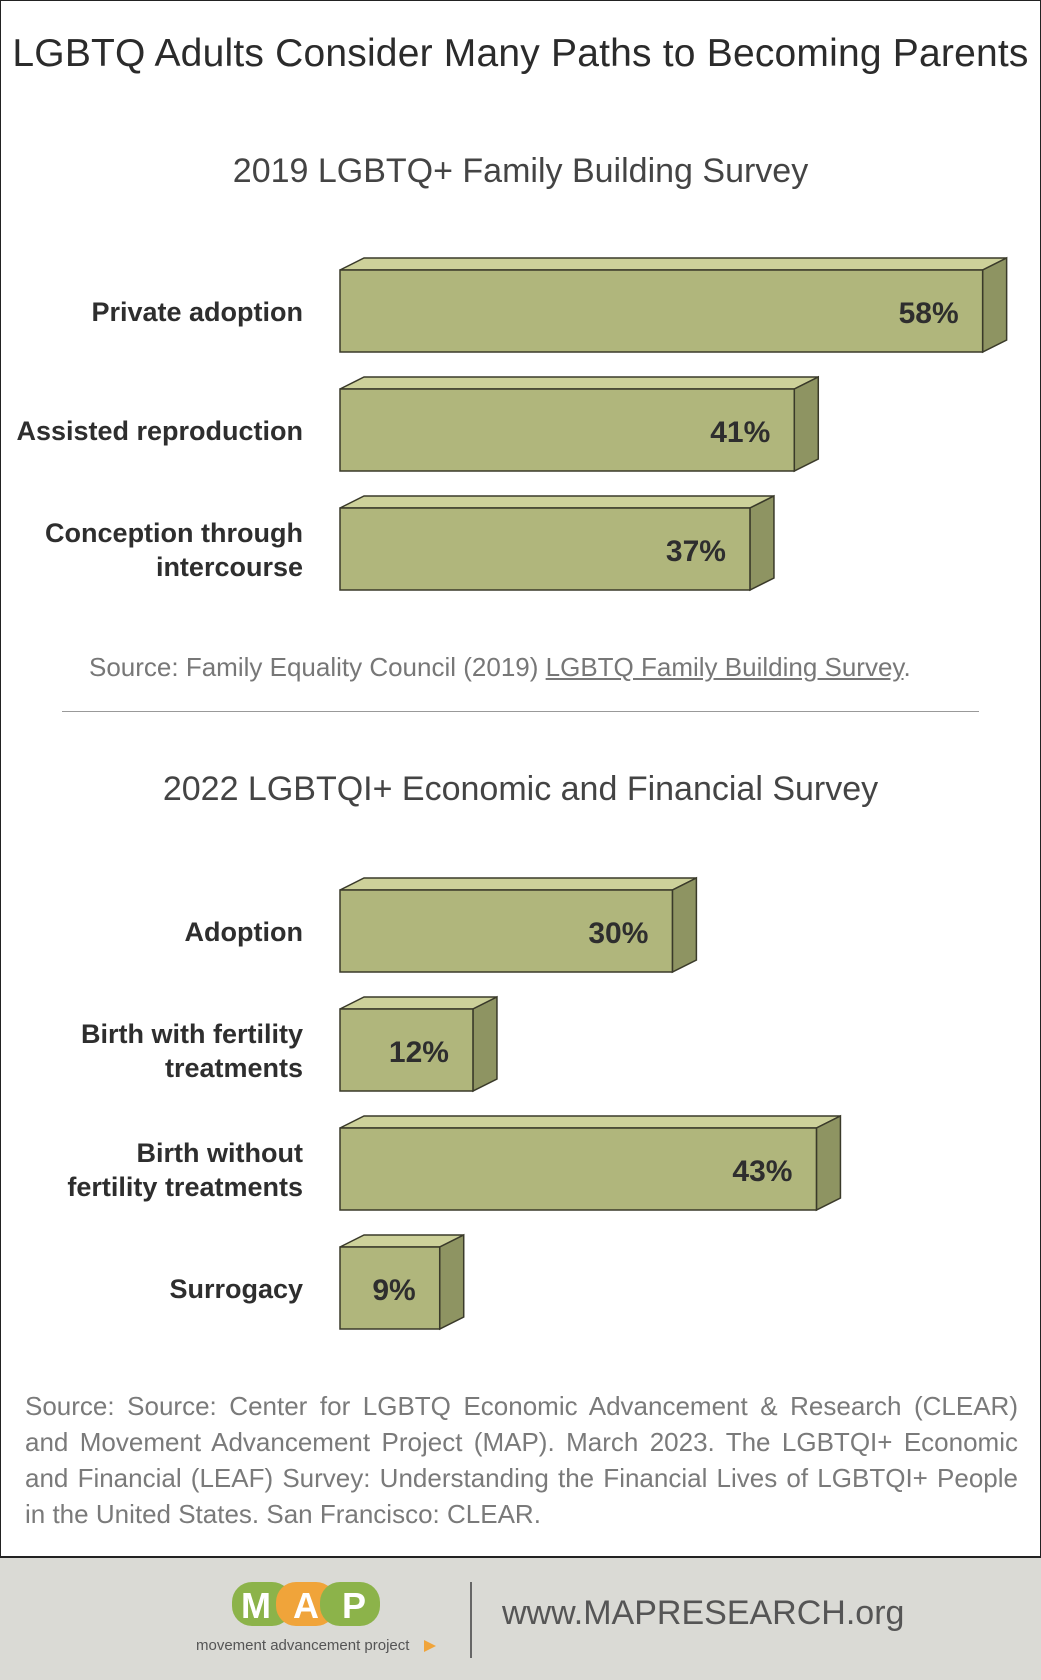 Image resolution: width=1041 pixels, height=1680 pixels. What do you see at coordinates (393, 1290) in the screenshot?
I see `bar-value-label: 9%` at bounding box center [393, 1290].